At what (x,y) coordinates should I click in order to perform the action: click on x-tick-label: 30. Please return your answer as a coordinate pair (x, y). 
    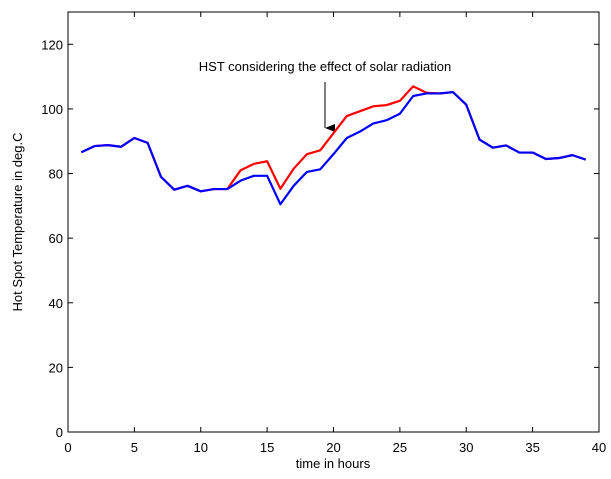
    Looking at the image, I should click on (466, 447).